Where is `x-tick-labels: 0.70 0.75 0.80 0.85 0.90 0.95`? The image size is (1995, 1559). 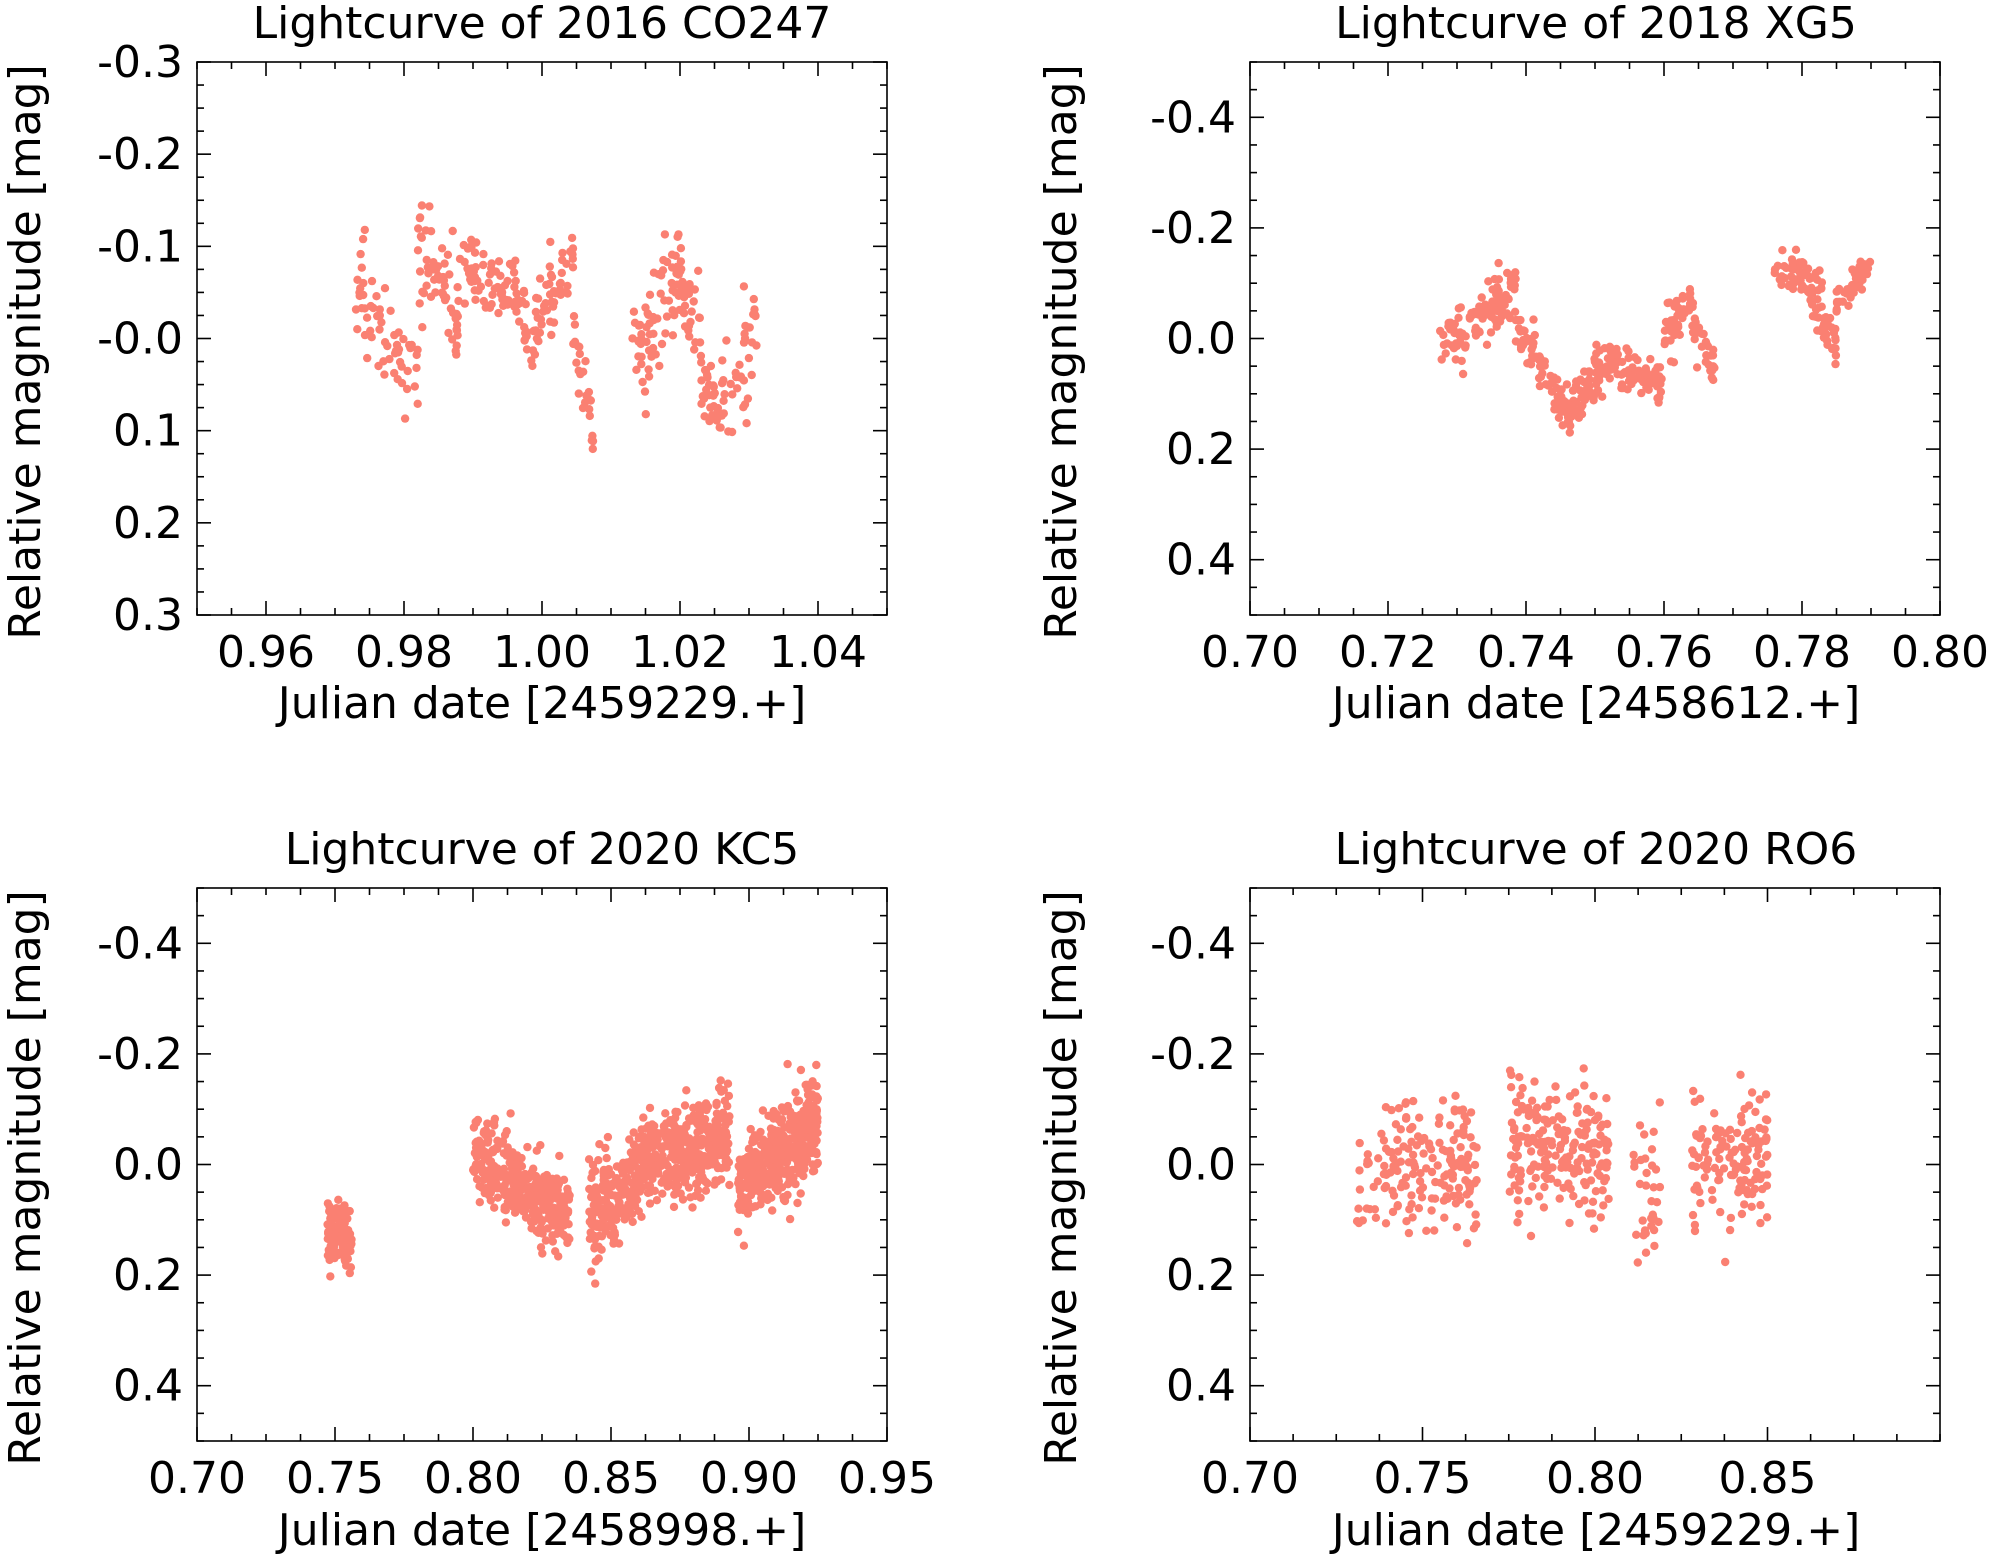
x-tick-labels: 0.70 0.75 0.80 0.85 0.90 0.95 is located at coordinates (542, 1478).